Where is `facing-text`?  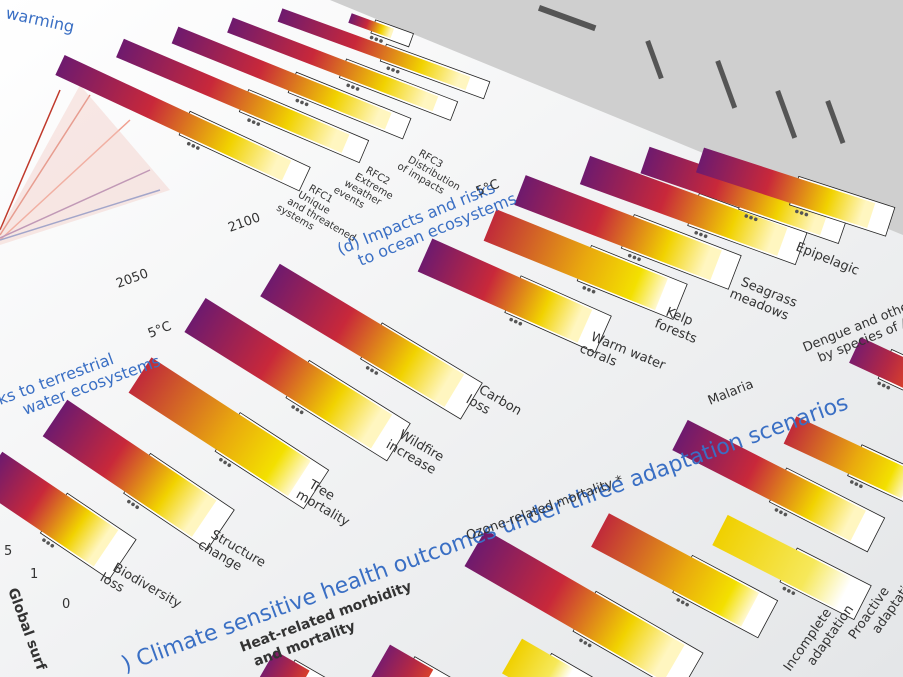 facing-text is located at coordinates (691, 74).